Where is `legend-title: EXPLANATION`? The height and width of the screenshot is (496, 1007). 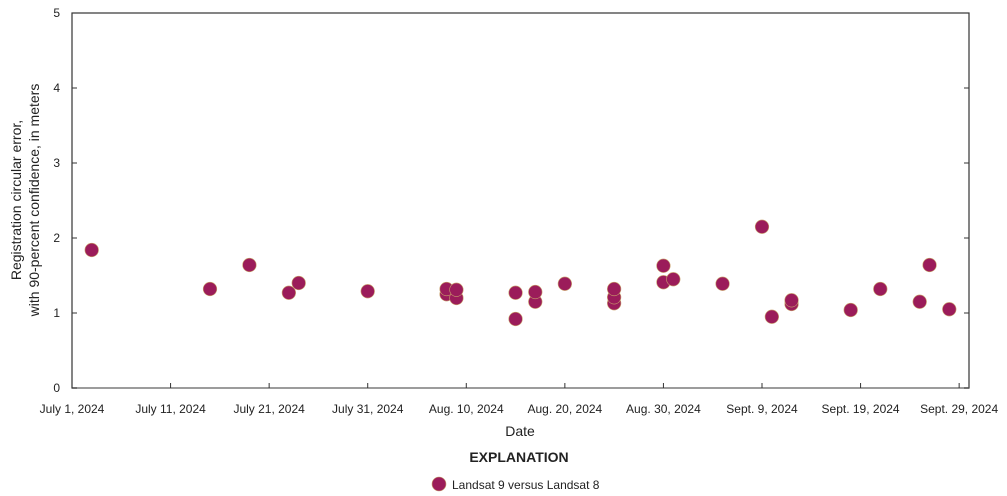
legend-title: EXPLANATION is located at coordinates (518, 457).